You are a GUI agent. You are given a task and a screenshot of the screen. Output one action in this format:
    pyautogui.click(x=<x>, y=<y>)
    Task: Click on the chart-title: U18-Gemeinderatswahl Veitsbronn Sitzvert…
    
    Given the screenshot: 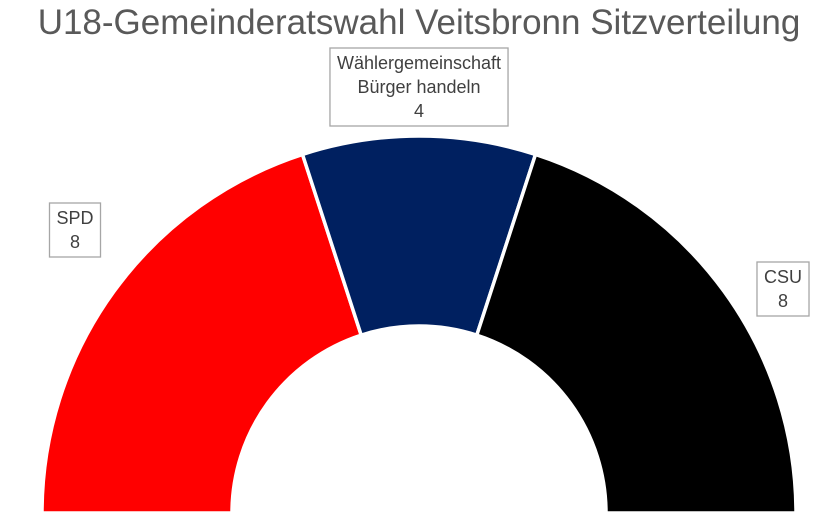 What is the action you would take?
    pyautogui.click(x=419, y=22)
    